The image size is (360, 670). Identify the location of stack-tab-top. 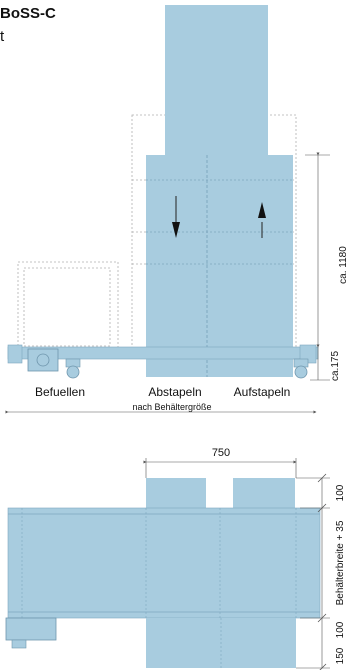
(264, 493).